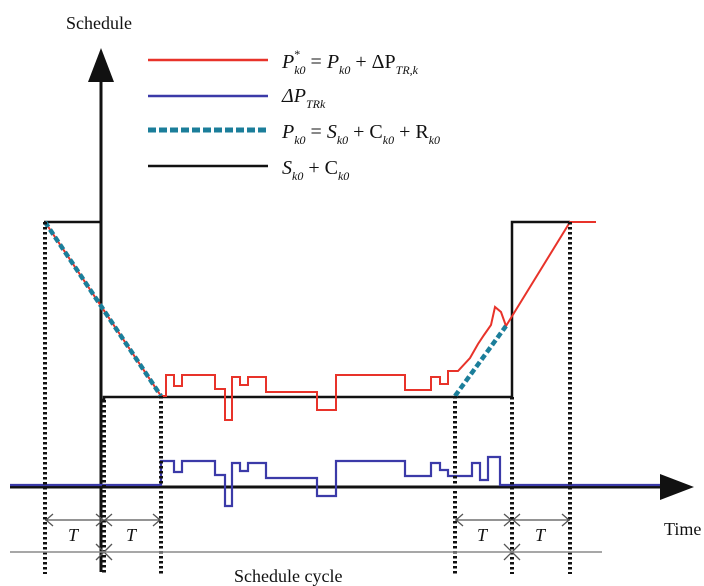  Describe the element at coordinates (99, 520) in the screenshot. I see `interval-1-arrow-right` at that location.